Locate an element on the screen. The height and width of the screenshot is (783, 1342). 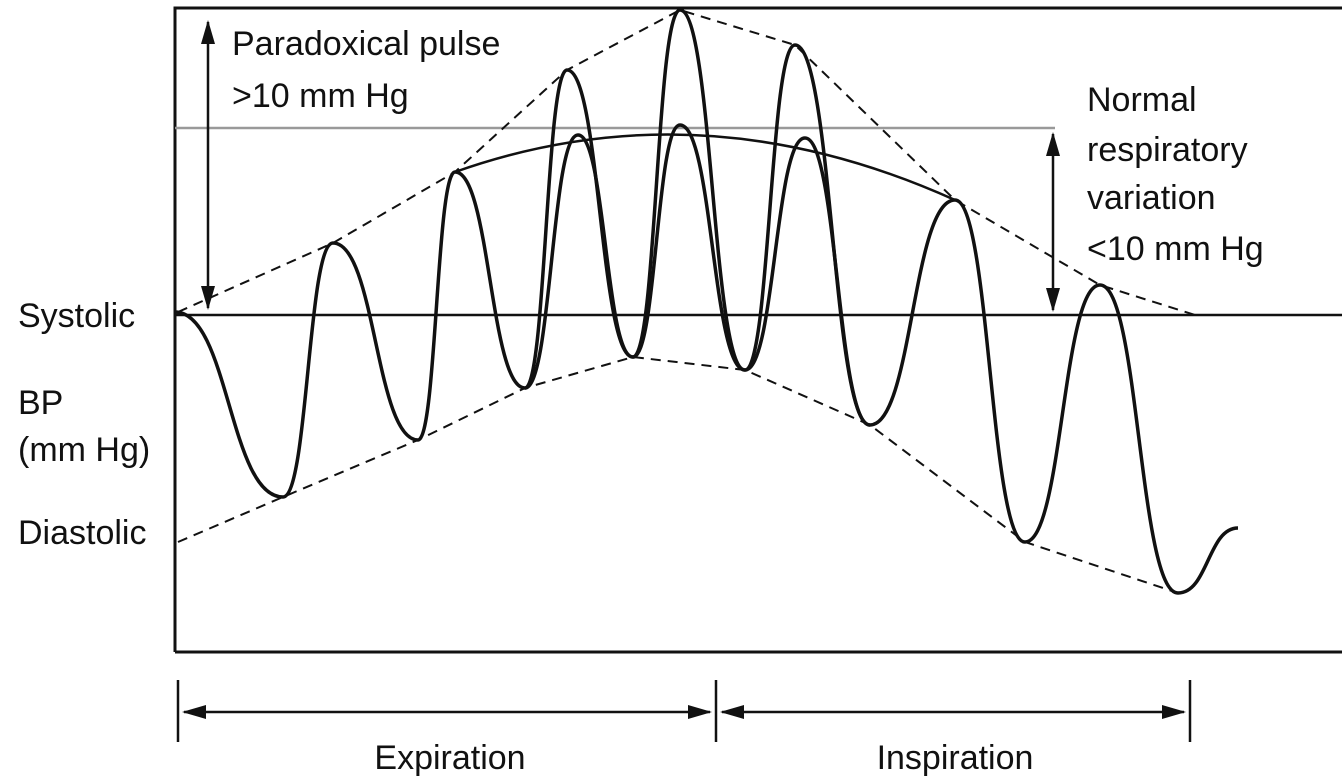
label: Systolic is located at coordinates (76, 316).